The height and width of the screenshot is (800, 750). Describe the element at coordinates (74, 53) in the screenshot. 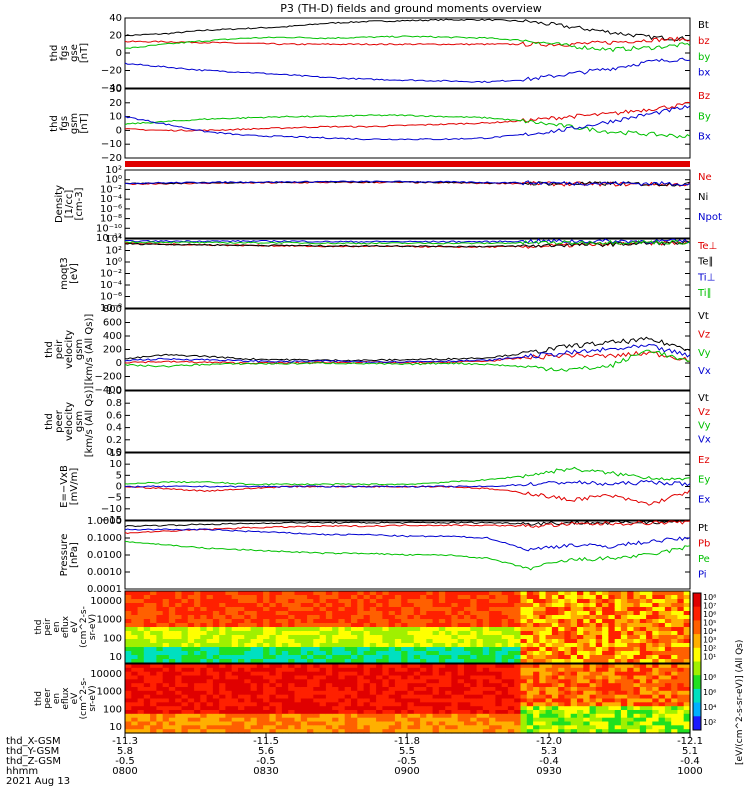

I see `y-axis-label: gse` at that location.